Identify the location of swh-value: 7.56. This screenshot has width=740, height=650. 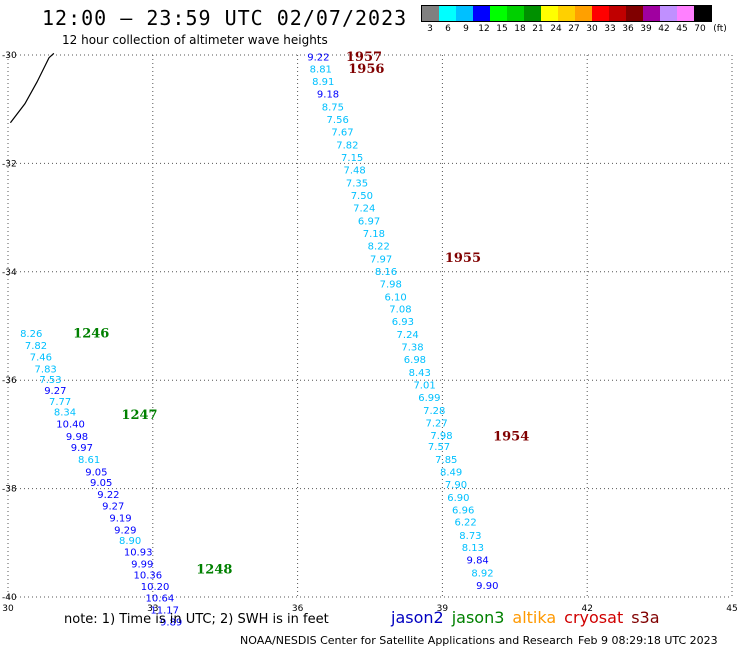
(338, 120).